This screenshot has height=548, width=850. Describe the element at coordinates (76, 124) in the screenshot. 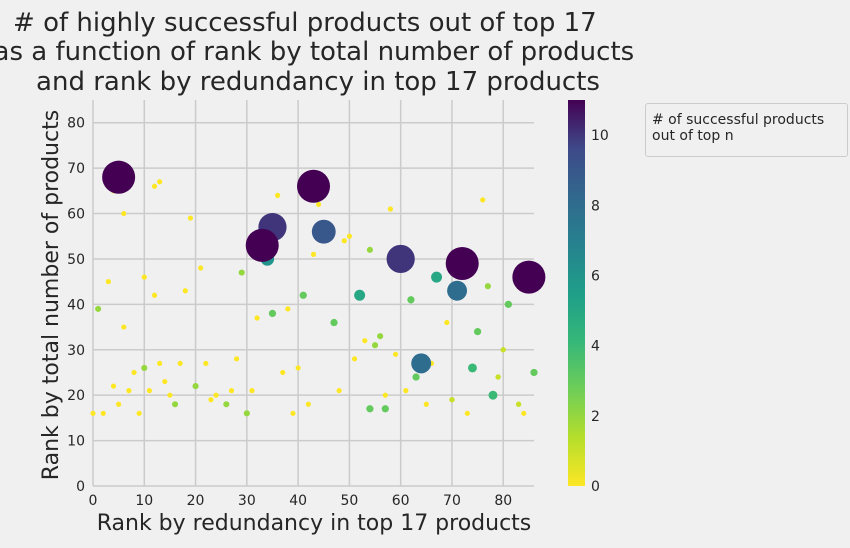

I see `y-tick-label: 80` at that location.